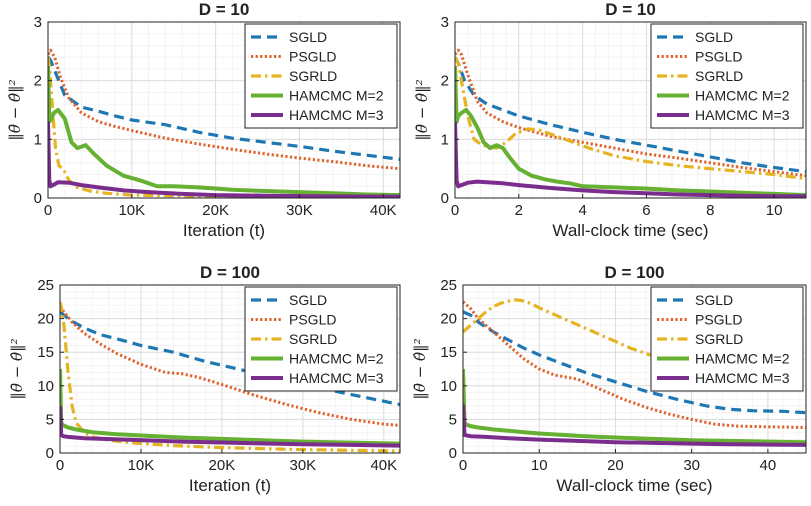 This screenshot has height=506, width=811. Describe the element at coordinates (45, 319) in the screenshot. I see `y-tick-label: 20` at that location.